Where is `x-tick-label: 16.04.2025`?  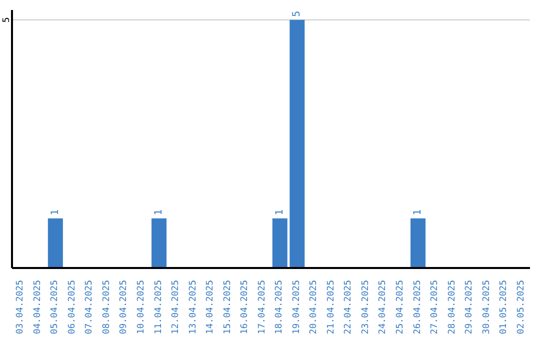 x-tick-label: 16.04.2025 is located at coordinates (245, 307).